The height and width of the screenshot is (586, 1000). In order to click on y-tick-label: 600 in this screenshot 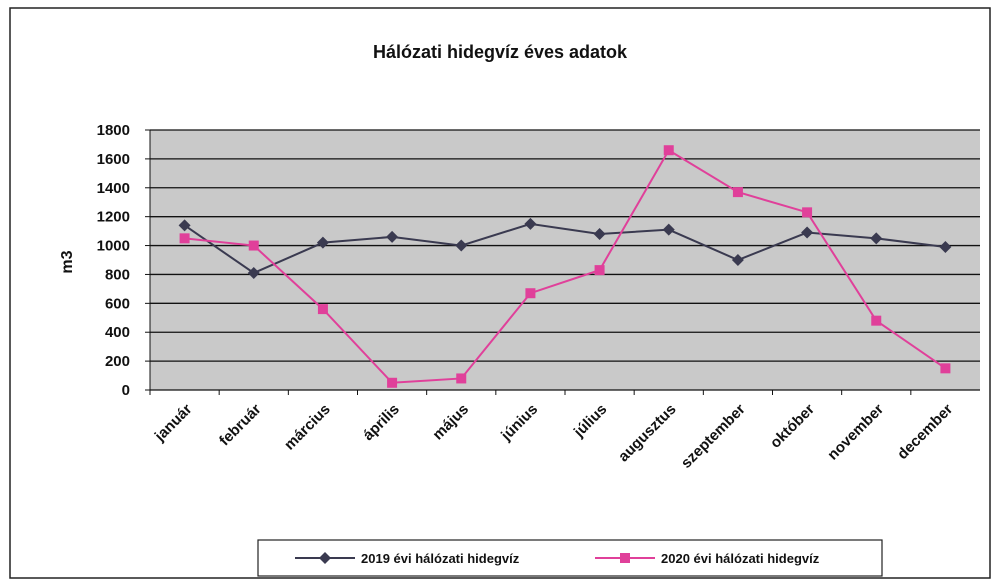, I will do `click(117, 303)`.